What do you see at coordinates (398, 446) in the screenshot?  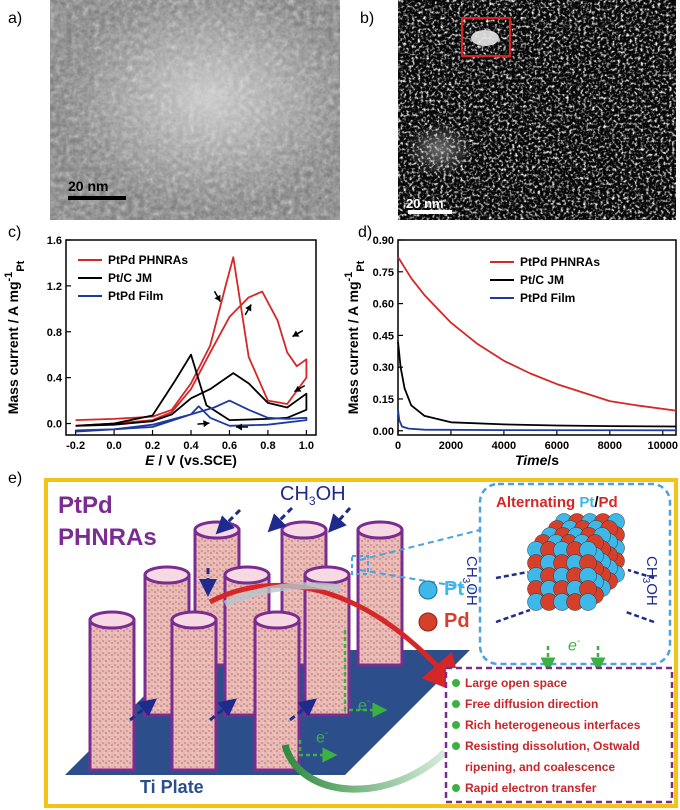 I see `x-tick-label: 0` at bounding box center [398, 446].